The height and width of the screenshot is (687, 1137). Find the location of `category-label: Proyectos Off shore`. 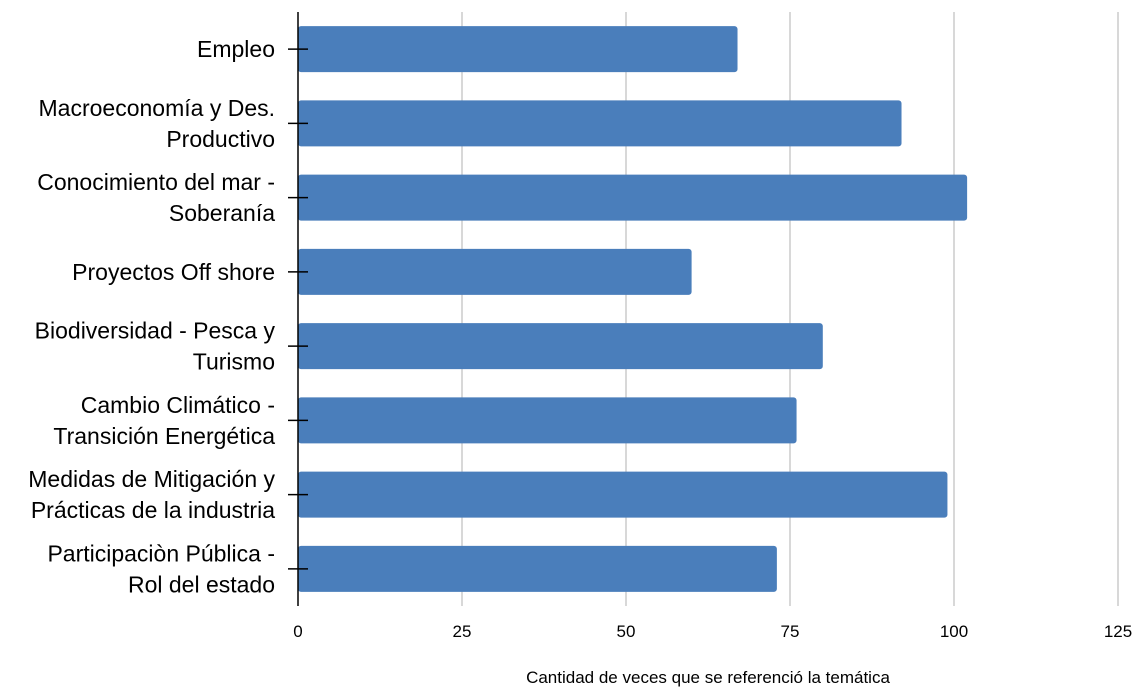

category-label: Proyectos Off shore is located at coordinates (173, 272).